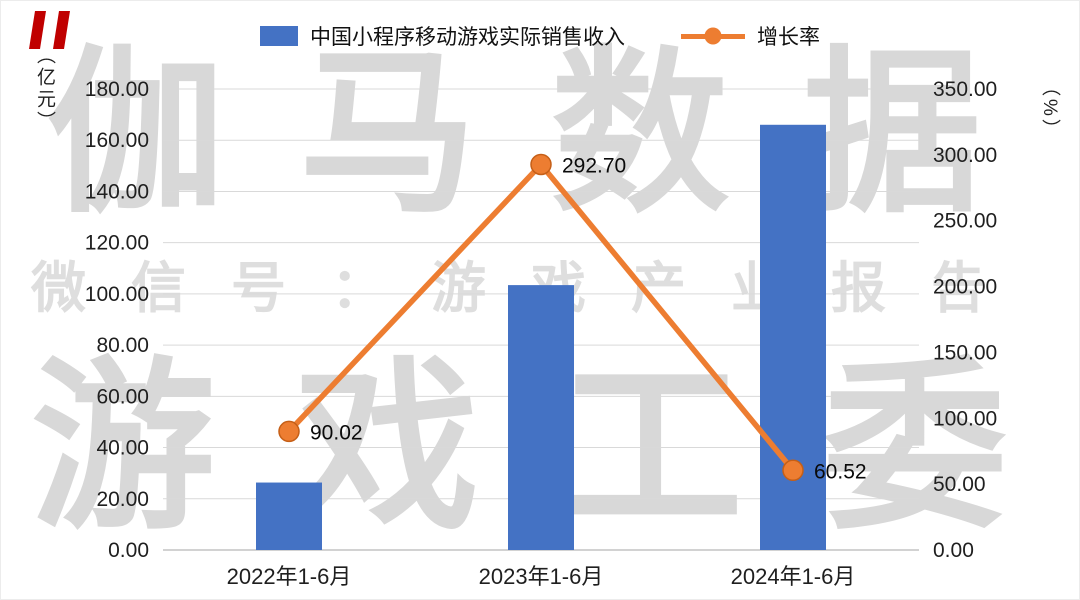  Describe the element at coordinates (117, 140) in the screenshot. I see `left-axis-tick-label: 160.00` at that location.